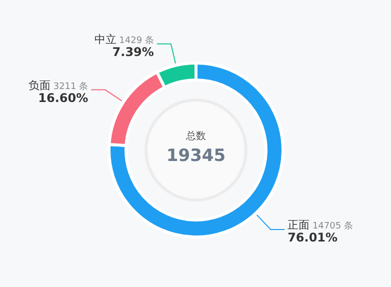 Image resolution: width=391 pixels, height=287 pixels. I want to click on data-label: 1429 条, so click(135, 40).